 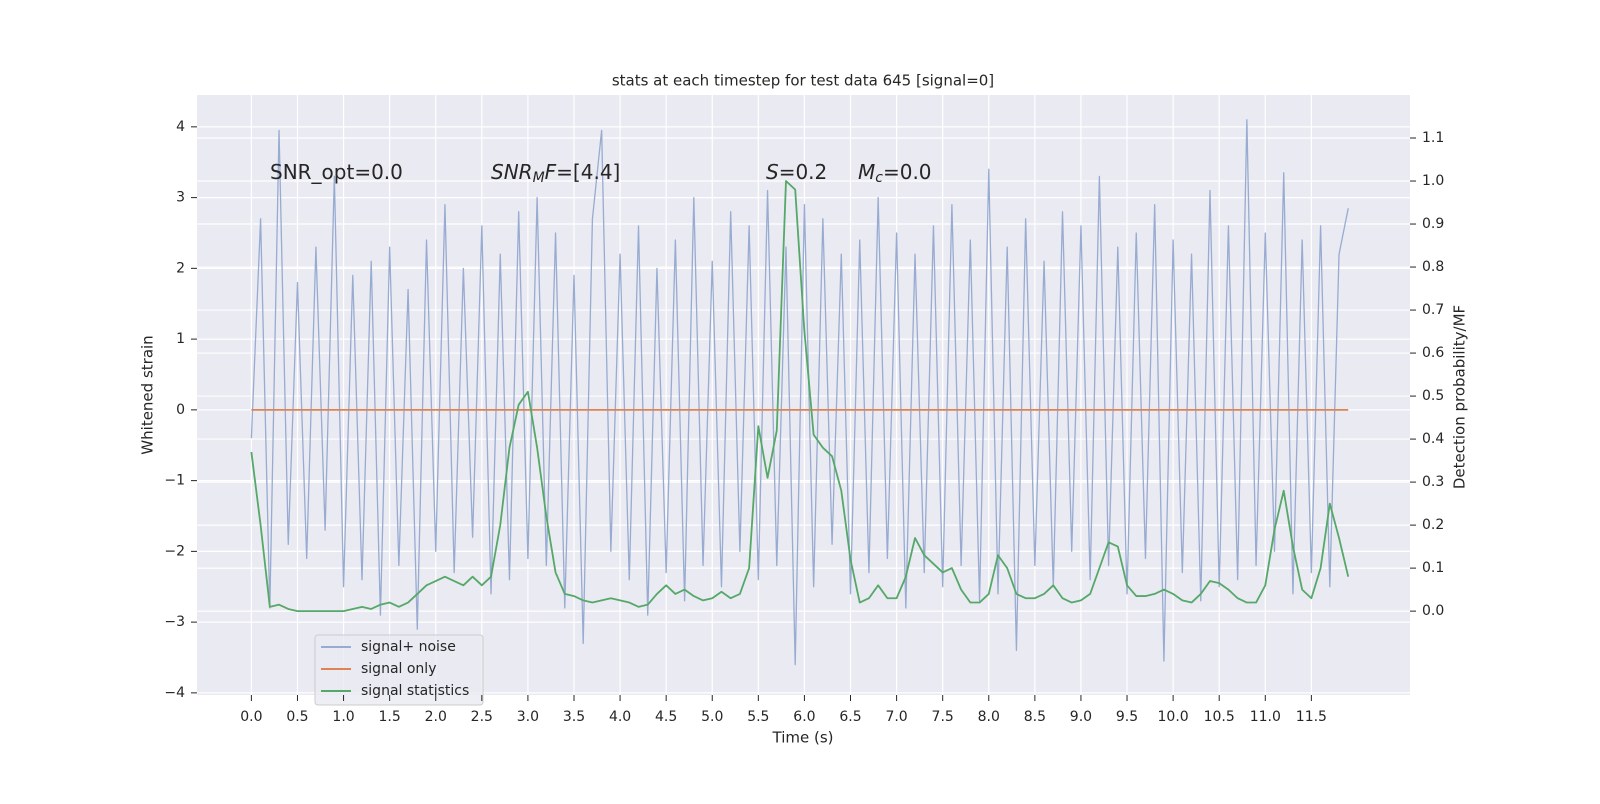 What do you see at coordinates (772, 172) in the screenshot?
I see `annotation-part: S` at bounding box center [772, 172].